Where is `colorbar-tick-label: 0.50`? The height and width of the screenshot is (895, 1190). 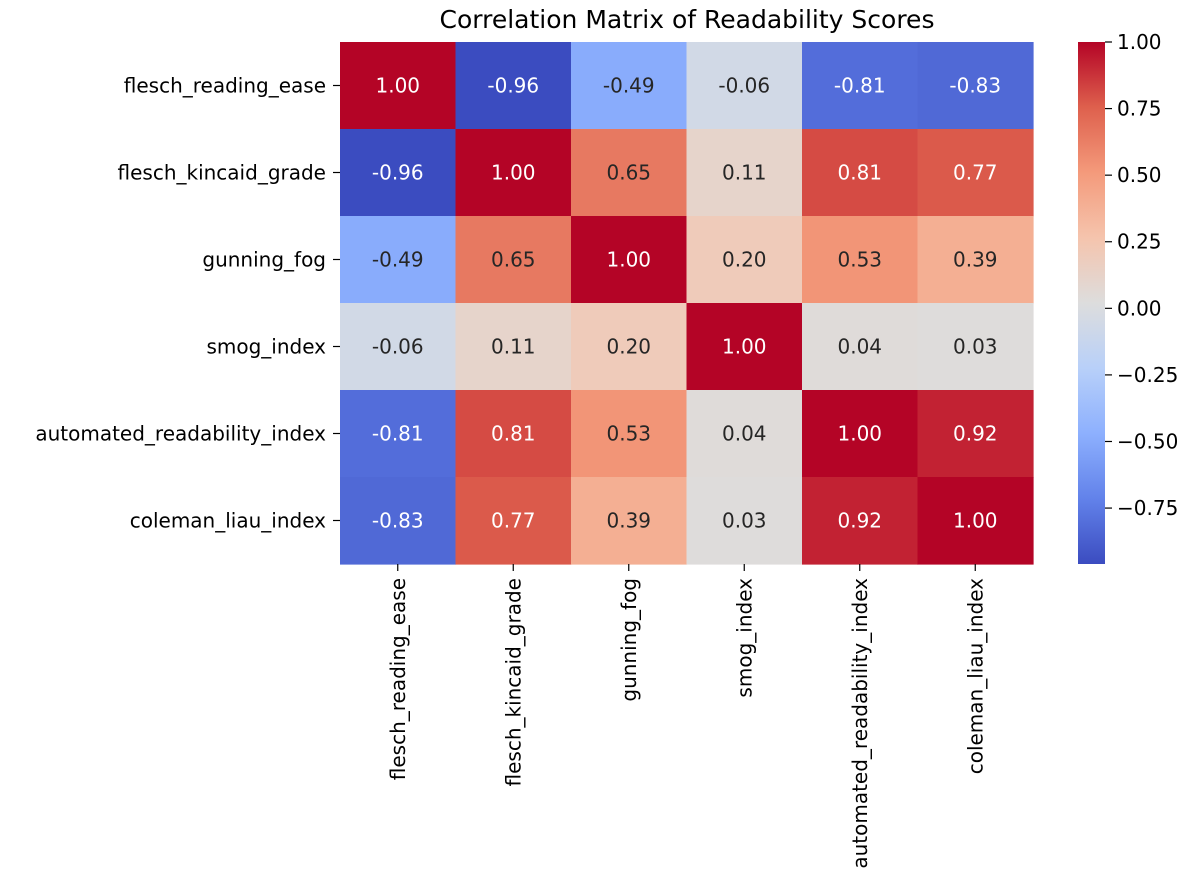 colorbar-tick-label: 0.50 is located at coordinates (1139, 175).